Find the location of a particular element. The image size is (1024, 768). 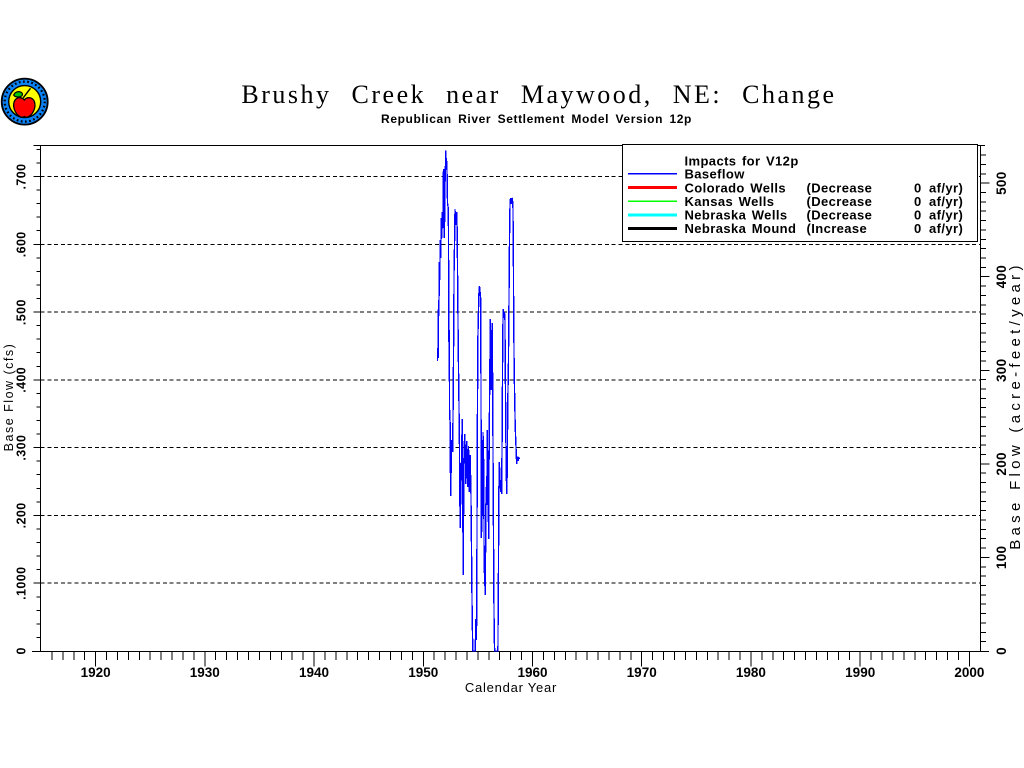

svg-text: 1990 is located at coordinates (860, 672).